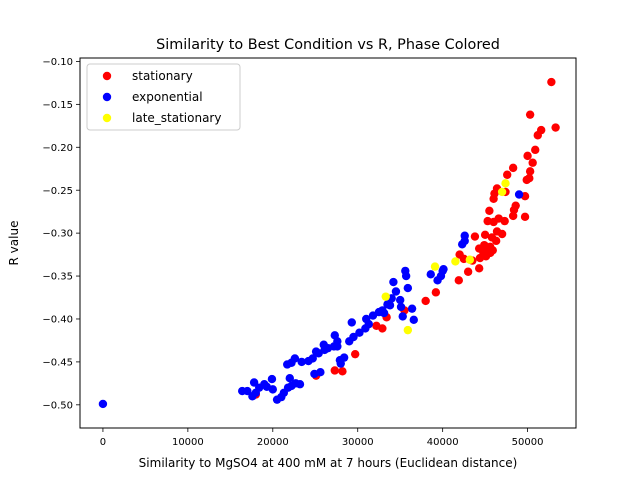 This screenshot has width=640, height=480. What do you see at coordinates (528, 442) in the screenshot?
I see `x-tick-label: 50000` at bounding box center [528, 442].